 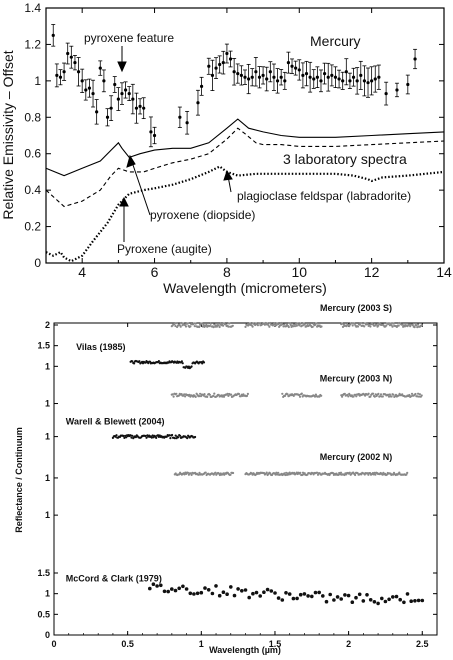 I want to click on y-tick-label: 1.5, so click(x=43, y=346).